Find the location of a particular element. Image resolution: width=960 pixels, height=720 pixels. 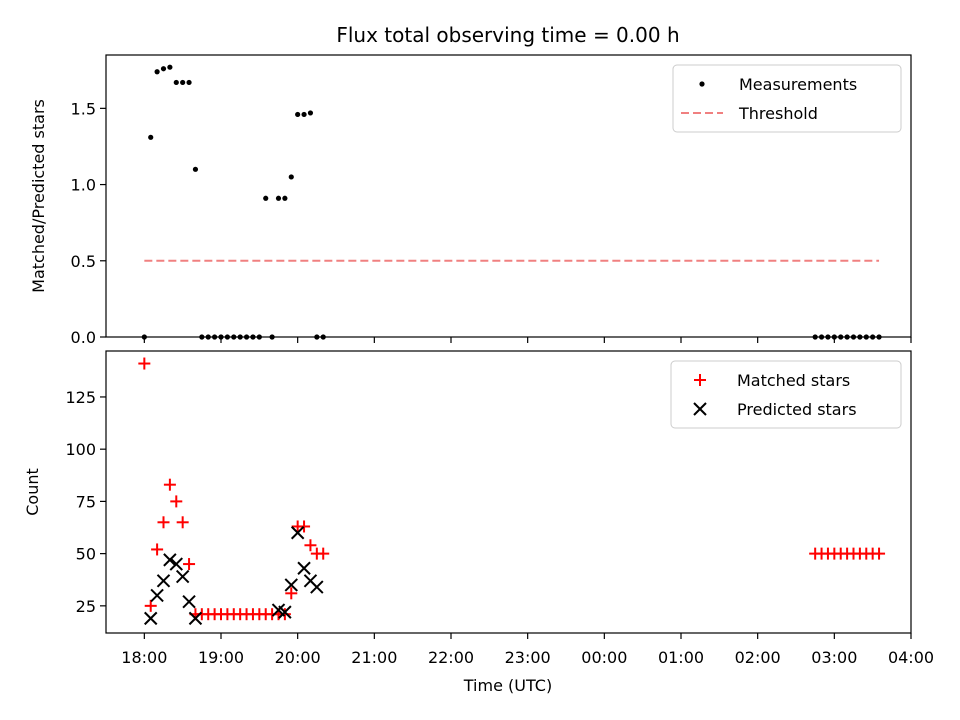

x-tick-label: 02:00 is located at coordinates (758, 657).